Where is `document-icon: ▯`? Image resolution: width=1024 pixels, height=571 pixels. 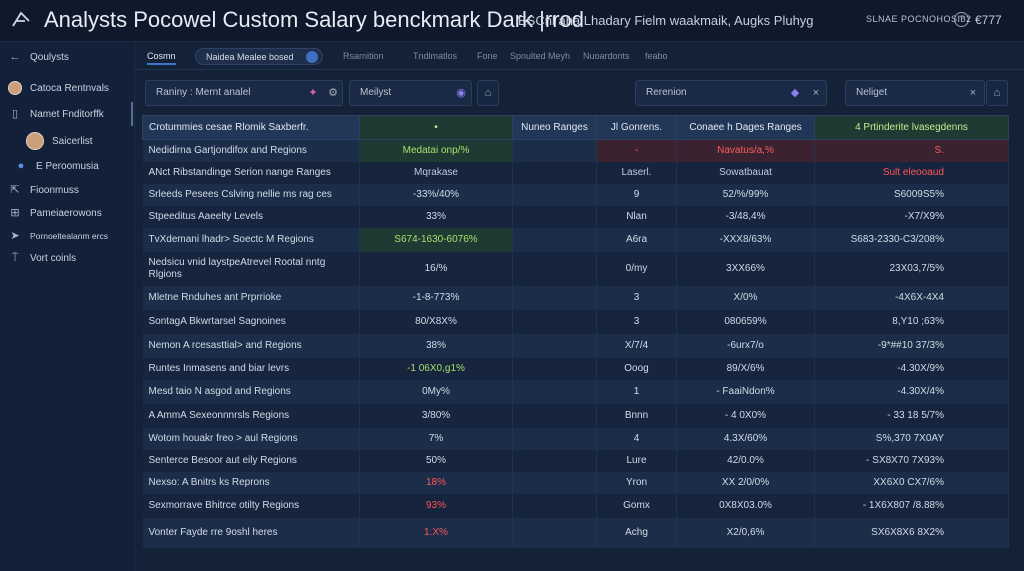 document-icon: ▯ is located at coordinates (15, 114).